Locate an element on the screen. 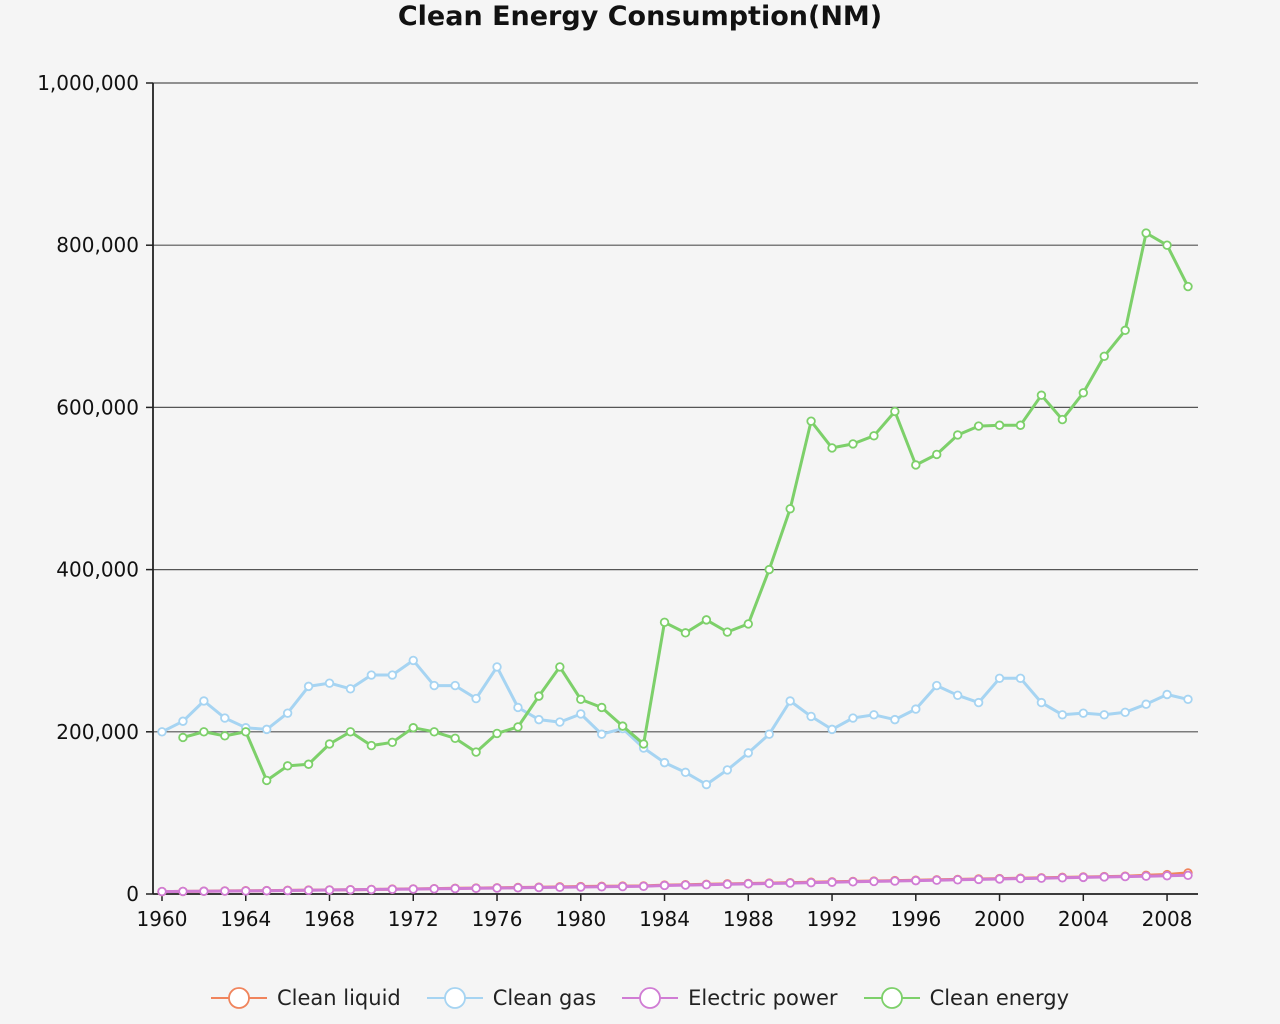  legend-item: Electric power is located at coordinates (730, 998).